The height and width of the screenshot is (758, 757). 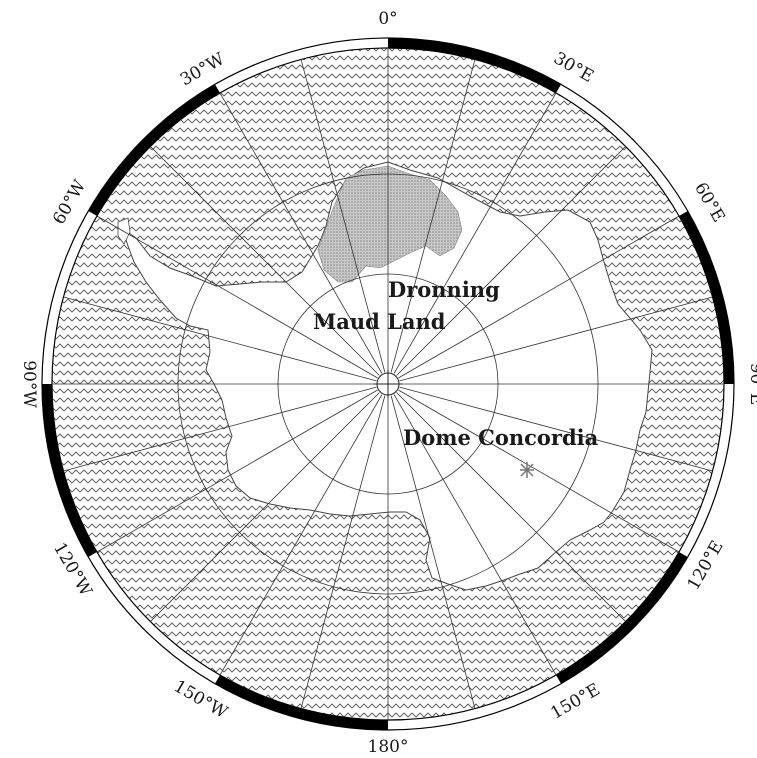 What do you see at coordinates (29, 384) in the screenshot?
I see `lon-label-90w: 90°W` at bounding box center [29, 384].